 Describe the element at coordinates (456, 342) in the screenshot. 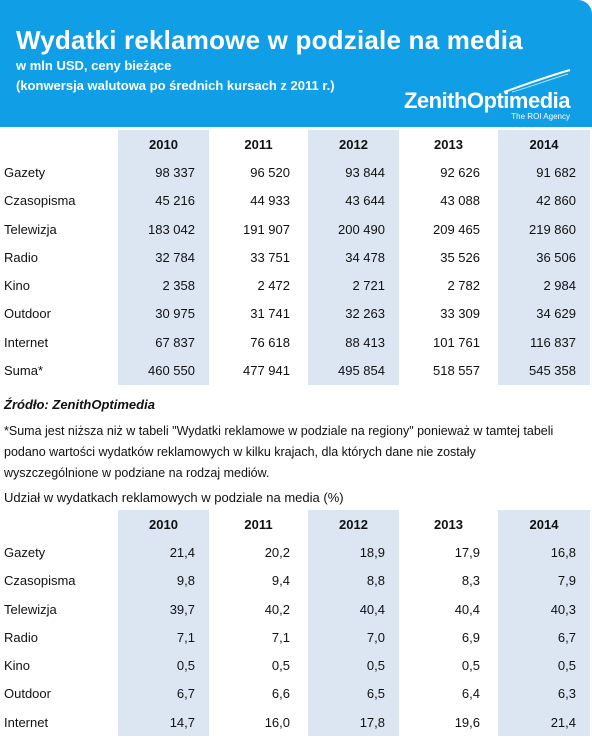

I see `table-cell: 101 761` at that location.